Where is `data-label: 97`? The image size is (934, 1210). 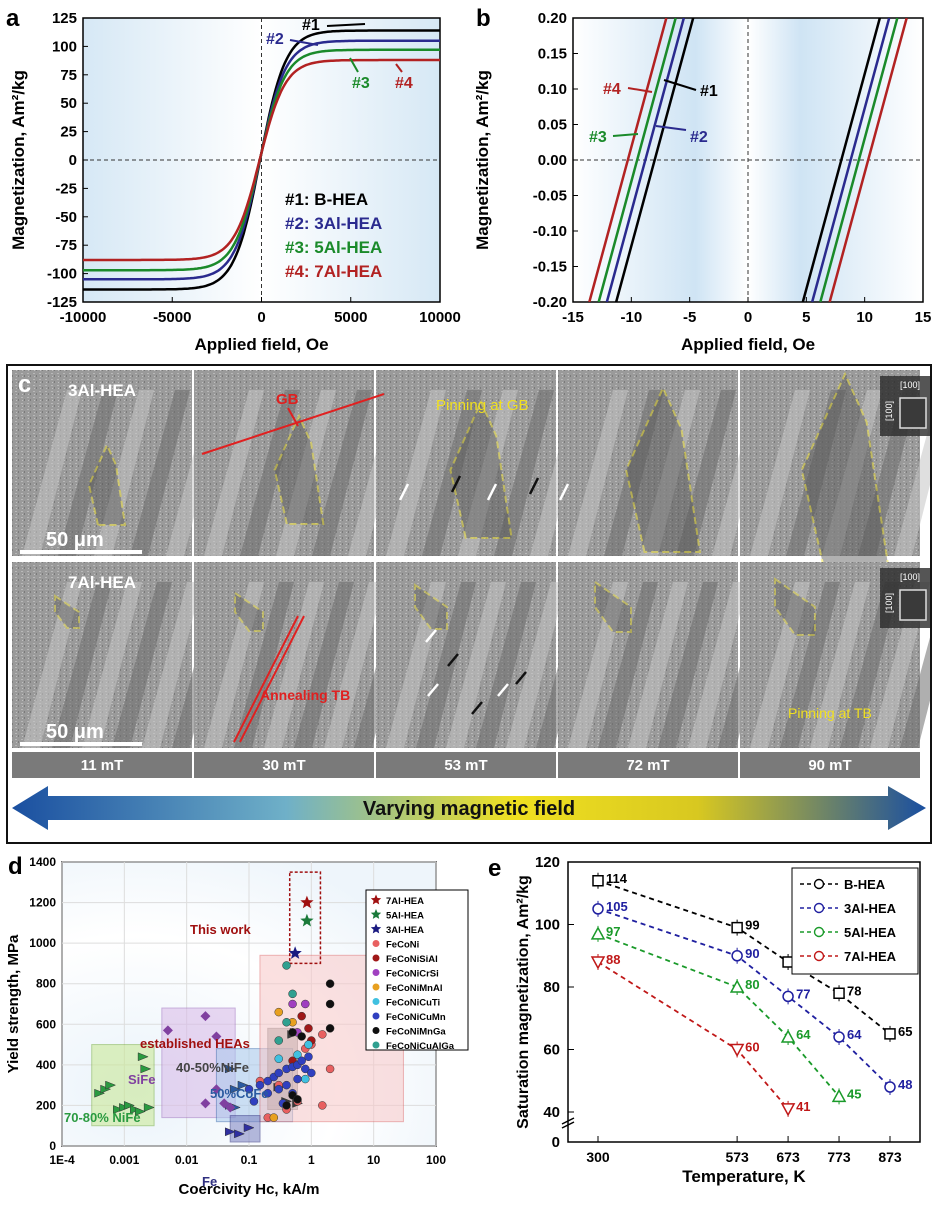 data-label: 97 is located at coordinates (613, 931).